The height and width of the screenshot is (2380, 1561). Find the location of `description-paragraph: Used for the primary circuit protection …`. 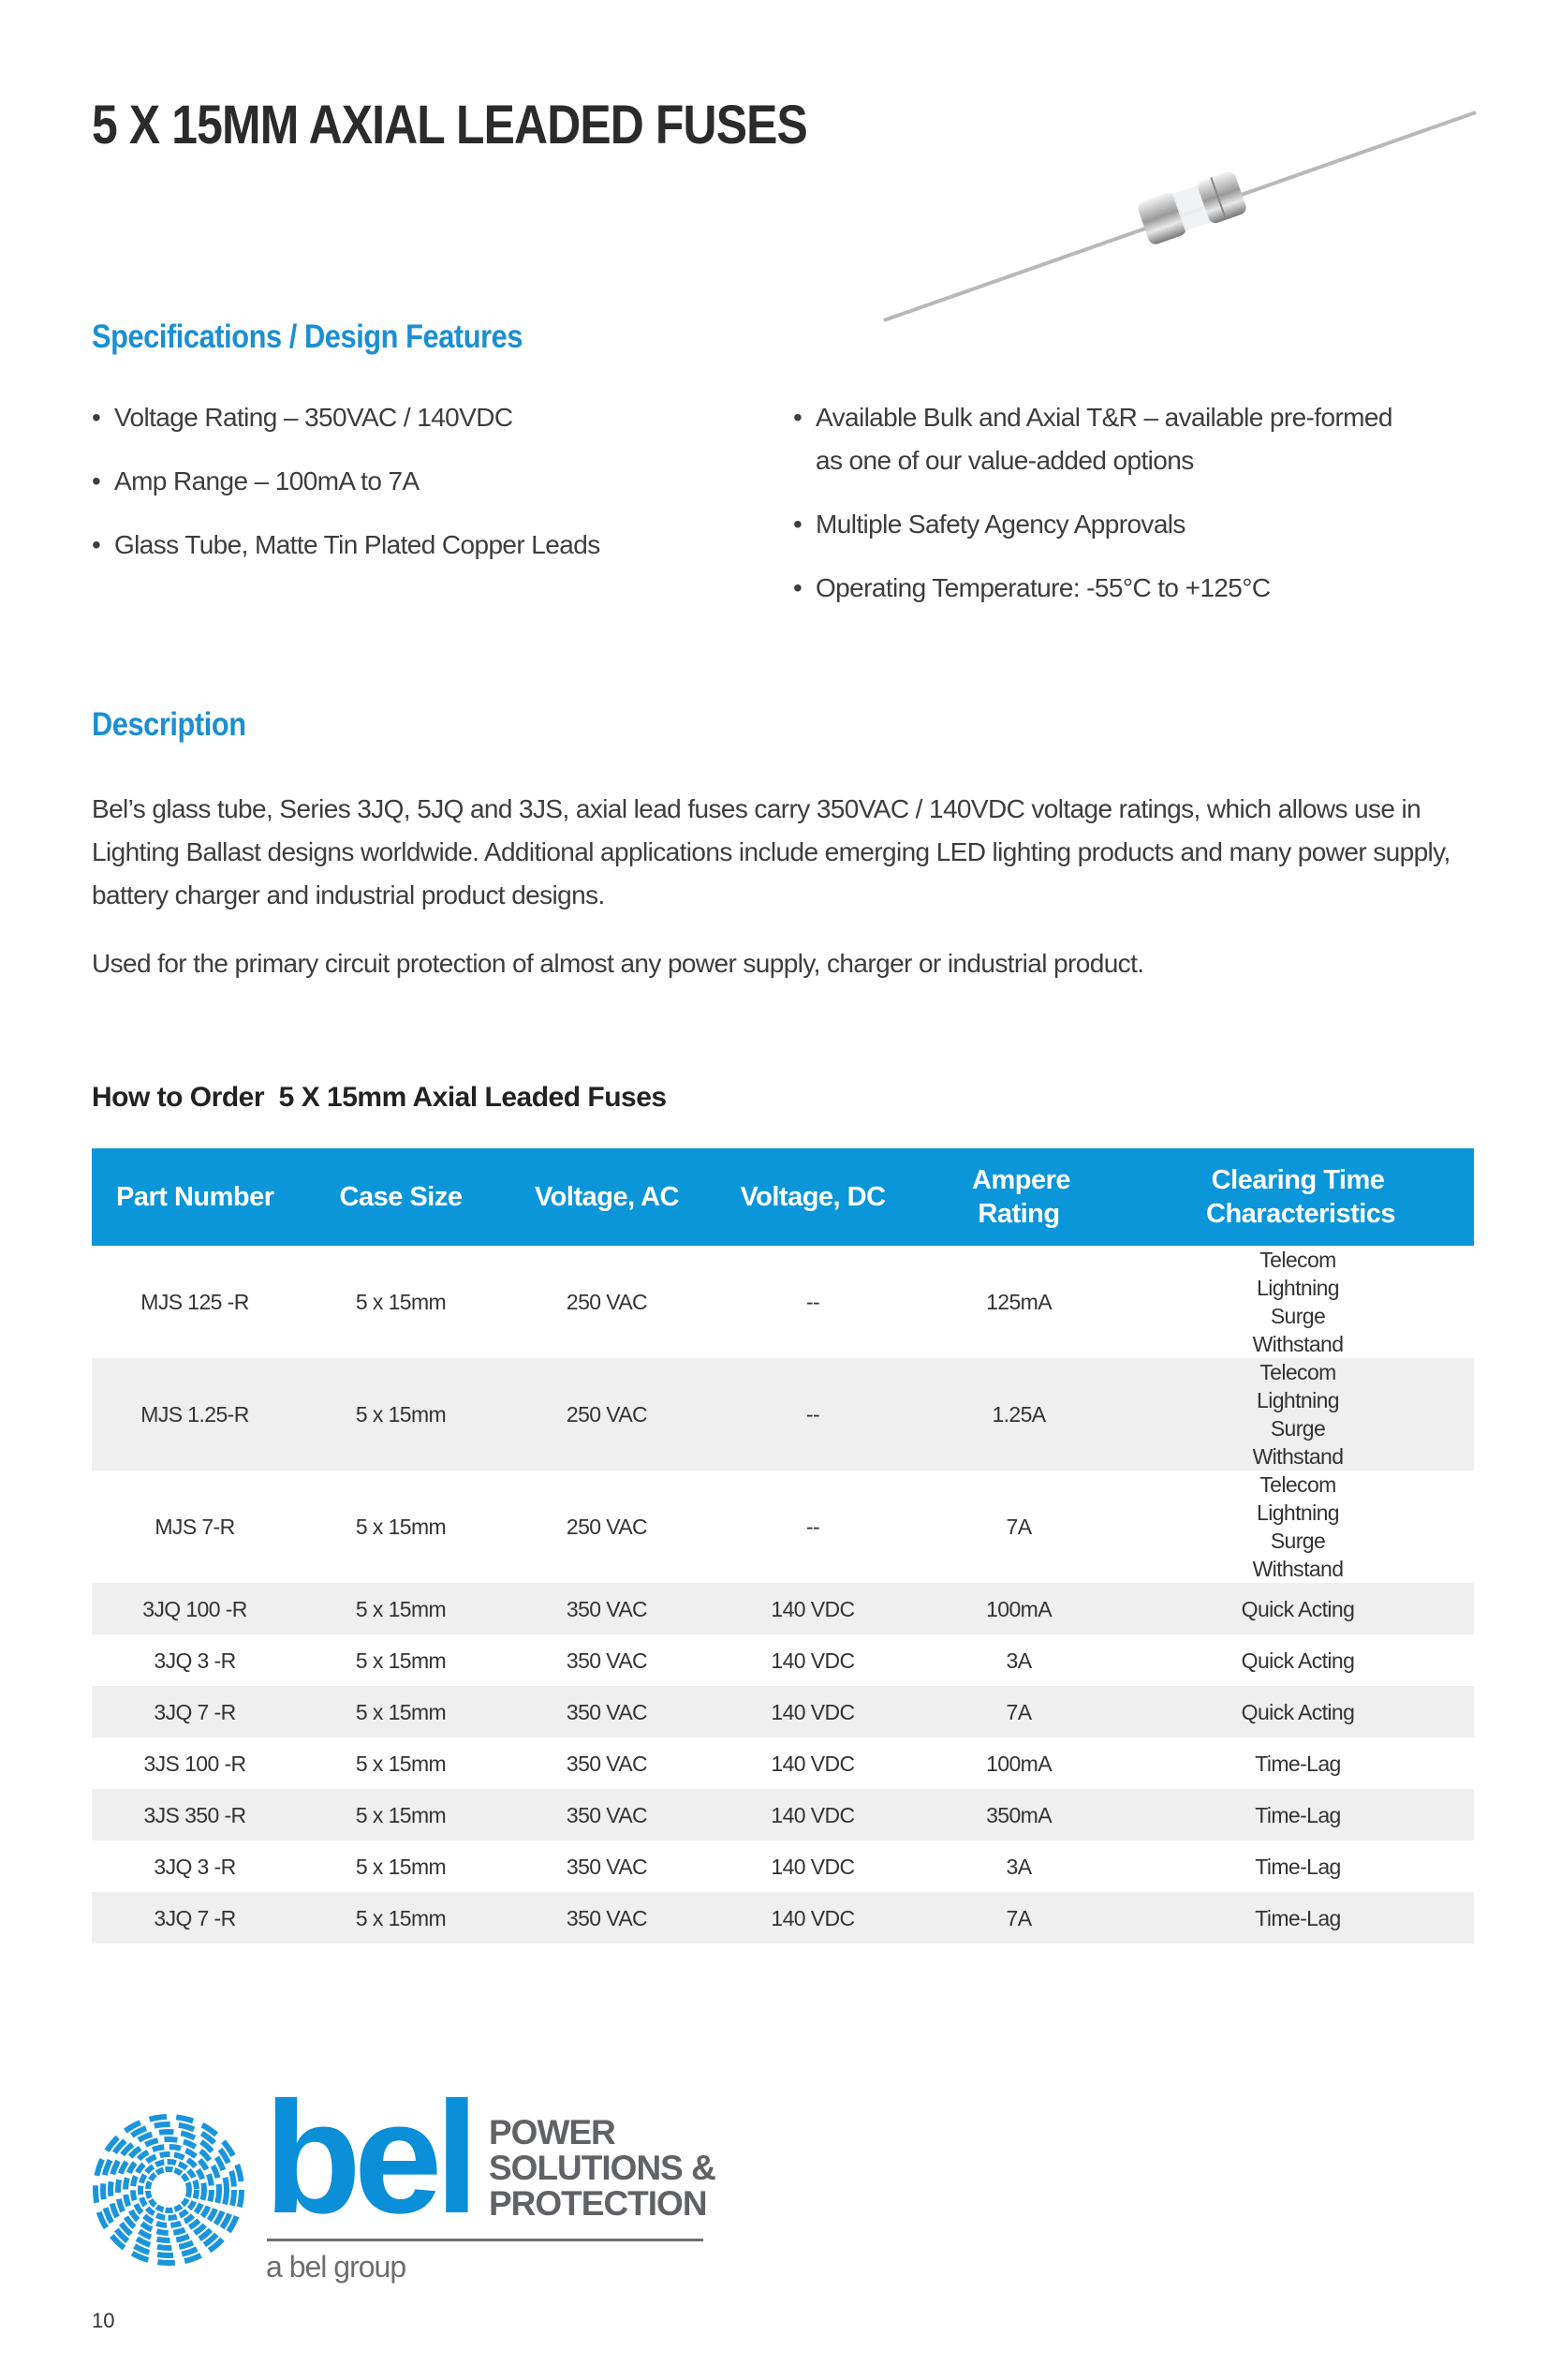

description-paragraph: Used for the primary circuit protection … is located at coordinates (618, 963).